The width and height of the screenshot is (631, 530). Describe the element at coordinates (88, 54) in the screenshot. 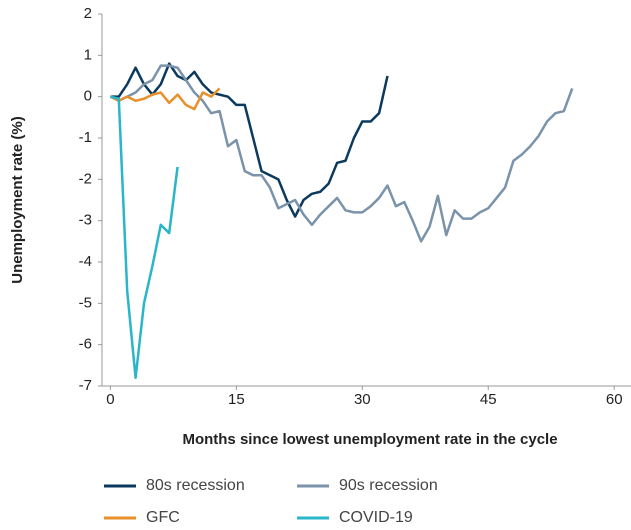

I see `y-tick-label: 1` at that location.